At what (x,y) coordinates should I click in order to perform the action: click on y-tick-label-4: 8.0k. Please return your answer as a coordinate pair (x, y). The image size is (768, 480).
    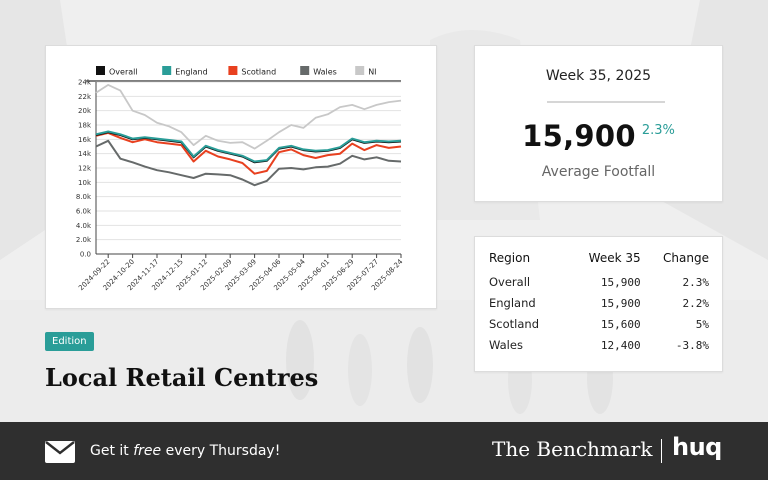
    Looking at the image, I should click on (84, 197).